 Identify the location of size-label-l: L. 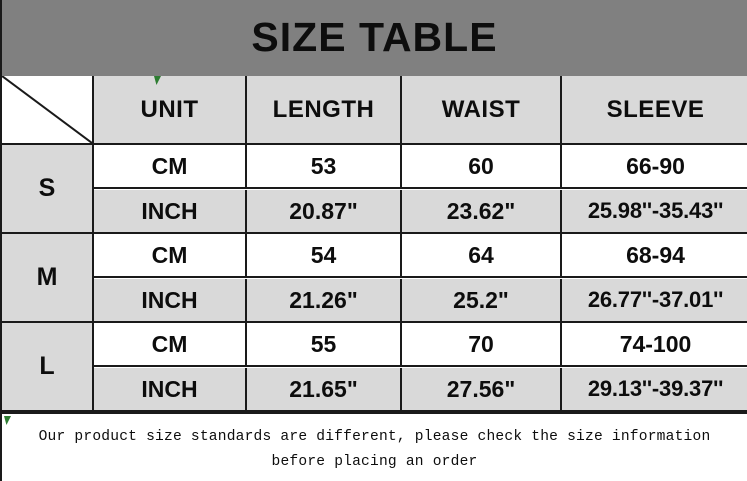
(48, 367).